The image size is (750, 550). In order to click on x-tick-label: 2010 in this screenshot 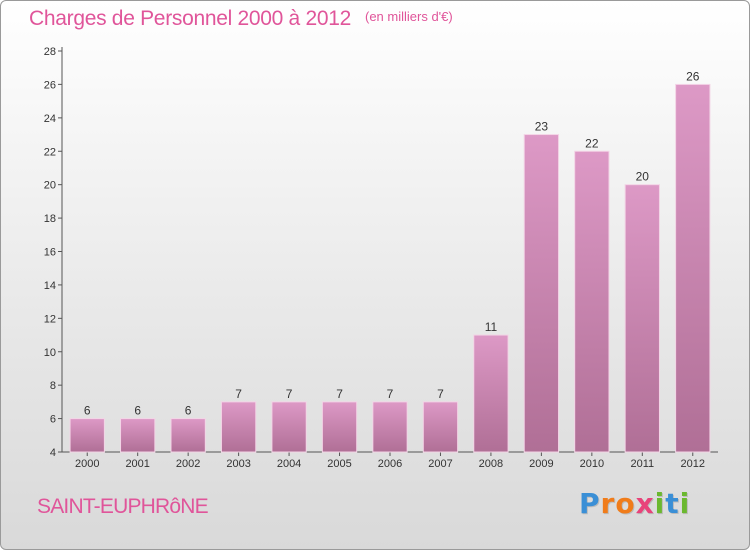, I will do `click(592, 464)`.